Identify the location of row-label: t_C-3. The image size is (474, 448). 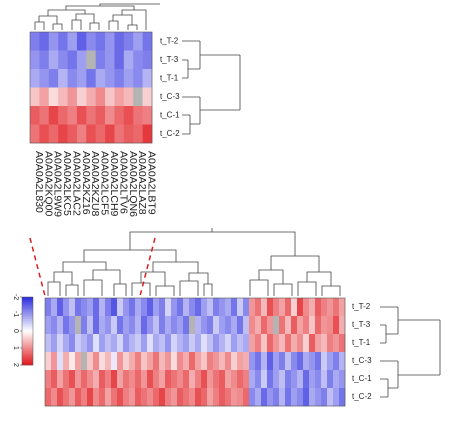
(170, 96).